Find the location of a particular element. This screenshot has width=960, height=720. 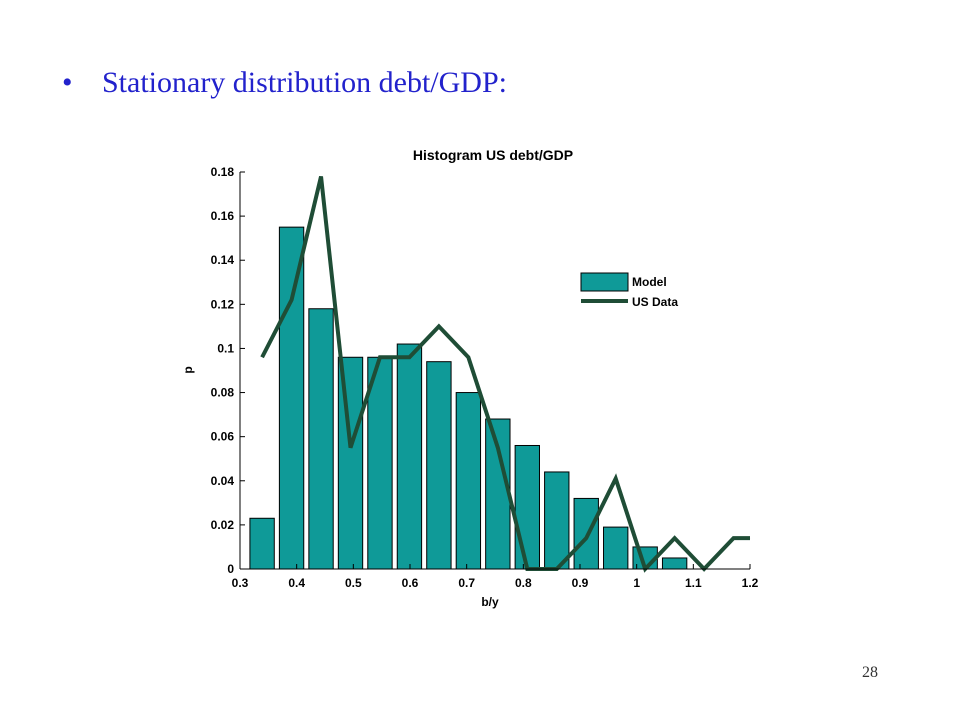

y-tick-label: 0.18 is located at coordinates (223, 172).